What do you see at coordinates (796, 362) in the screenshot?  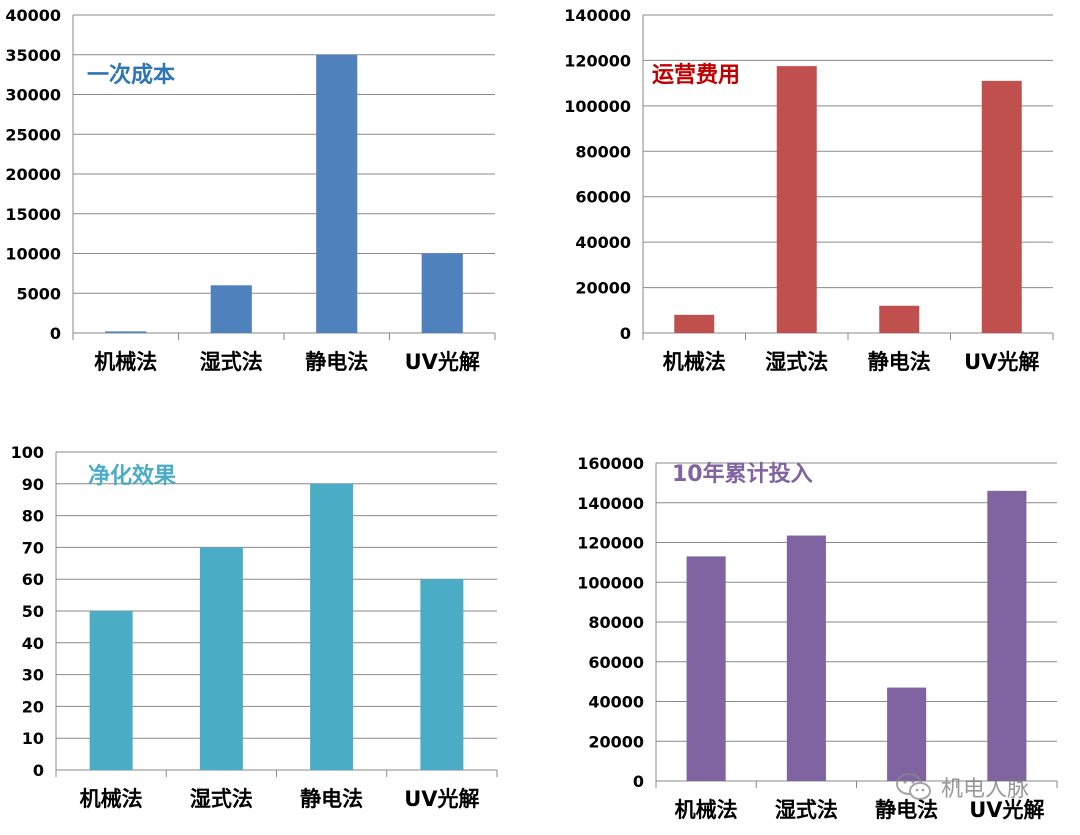 I see `chart-2-category-label: 湿式法` at bounding box center [796, 362].